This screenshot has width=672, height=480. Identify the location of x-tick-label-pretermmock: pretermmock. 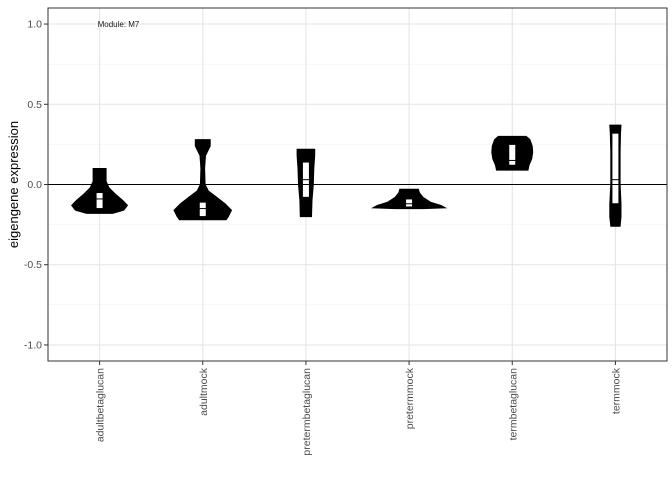
(410, 398).